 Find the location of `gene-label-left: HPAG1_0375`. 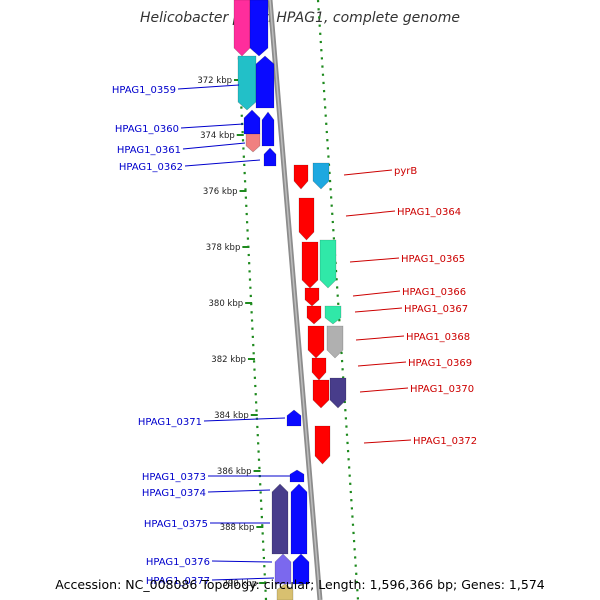

gene-label-left: HPAG1_0375 is located at coordinates (176, 524).